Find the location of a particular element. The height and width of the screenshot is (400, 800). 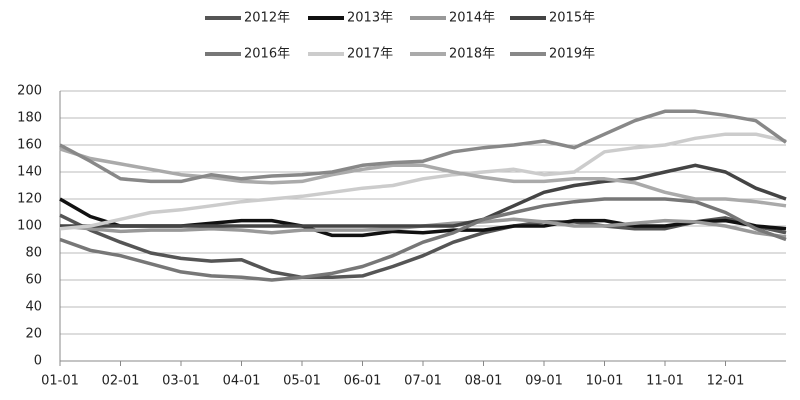

legend-label: 2019年 is located at coordinates (572, 54).